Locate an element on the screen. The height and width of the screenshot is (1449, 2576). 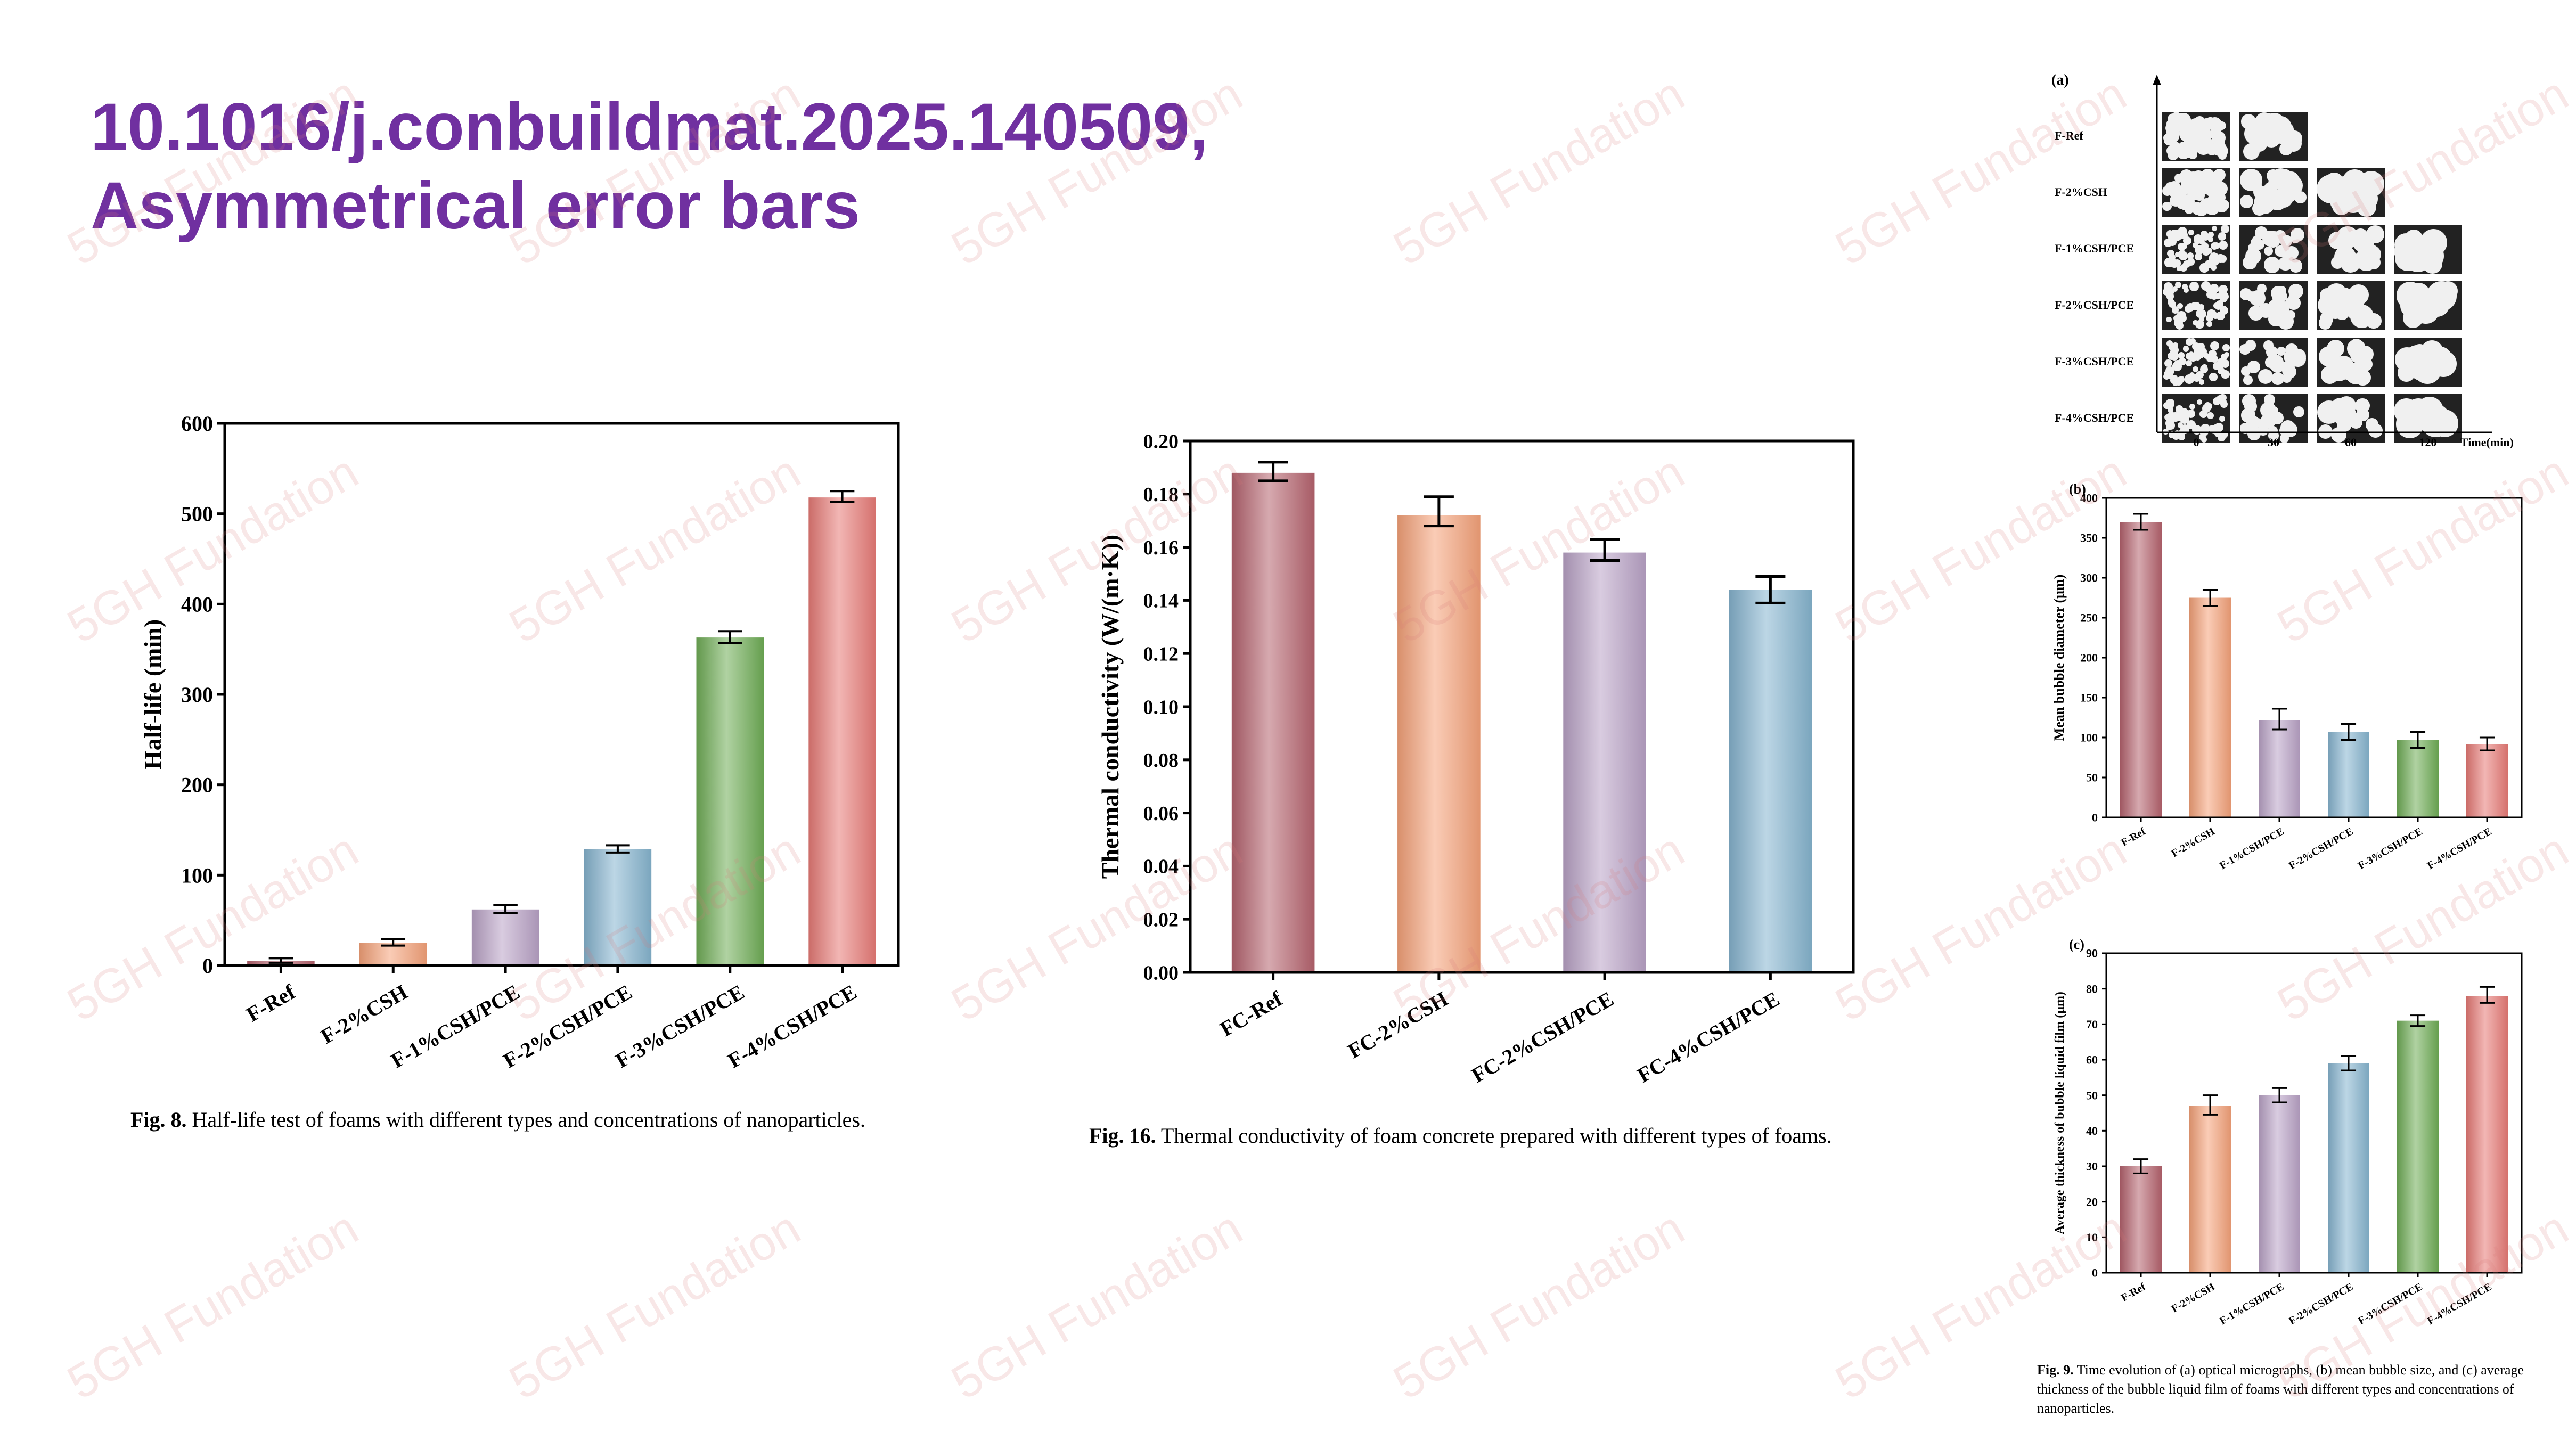
fig9a-row-label-5: F-4%CSH/PCE is located at coordinates (2095, 417).